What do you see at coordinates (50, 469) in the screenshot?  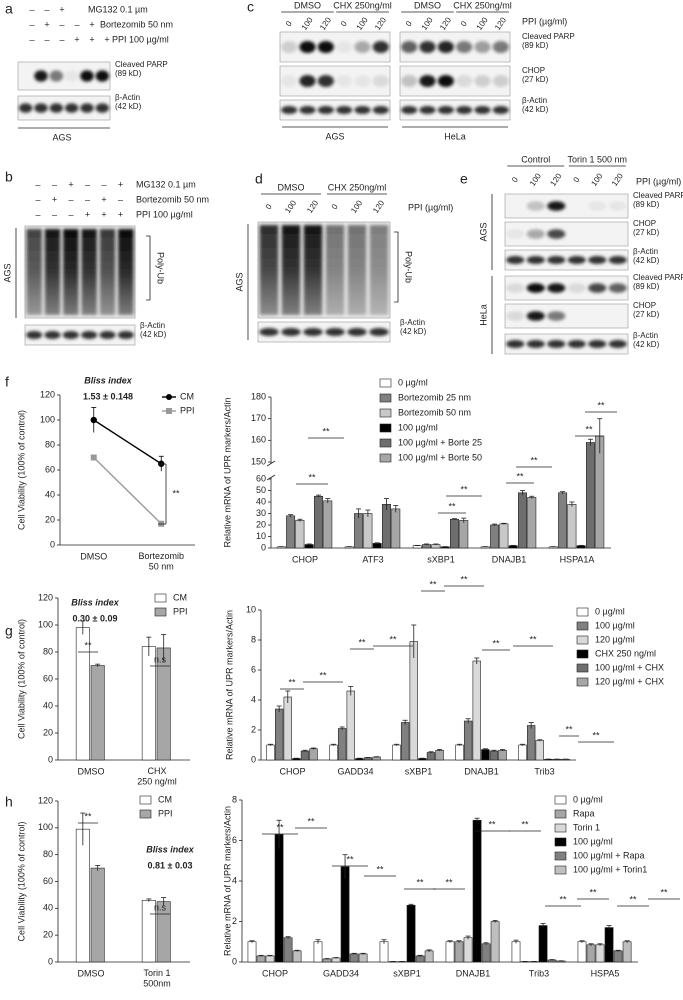 I see `y-tick-label: 60` at bounding box center [50, 469].